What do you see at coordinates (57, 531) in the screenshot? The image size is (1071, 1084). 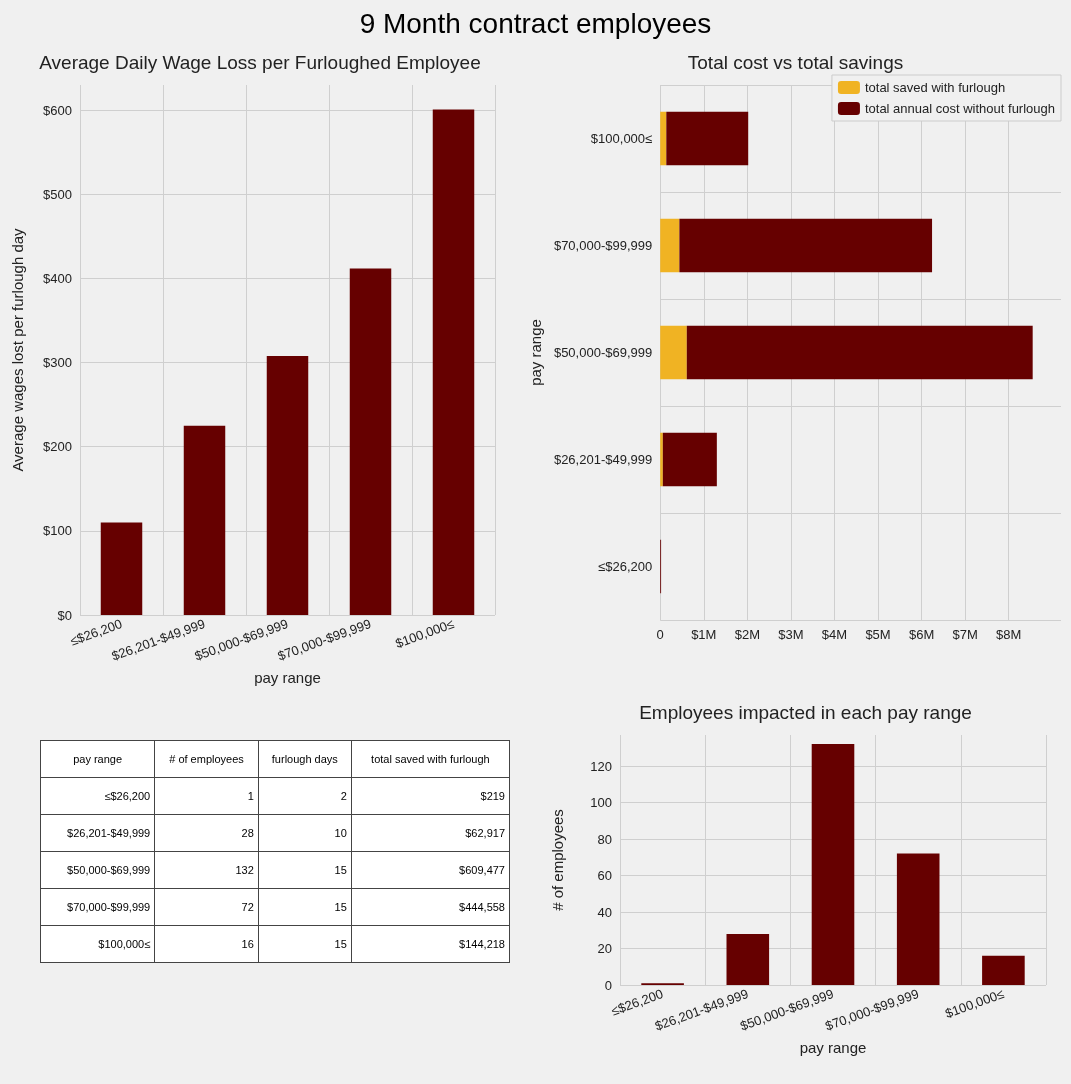 I see `y-tick-label: $100` at bounding box center [57, 531].